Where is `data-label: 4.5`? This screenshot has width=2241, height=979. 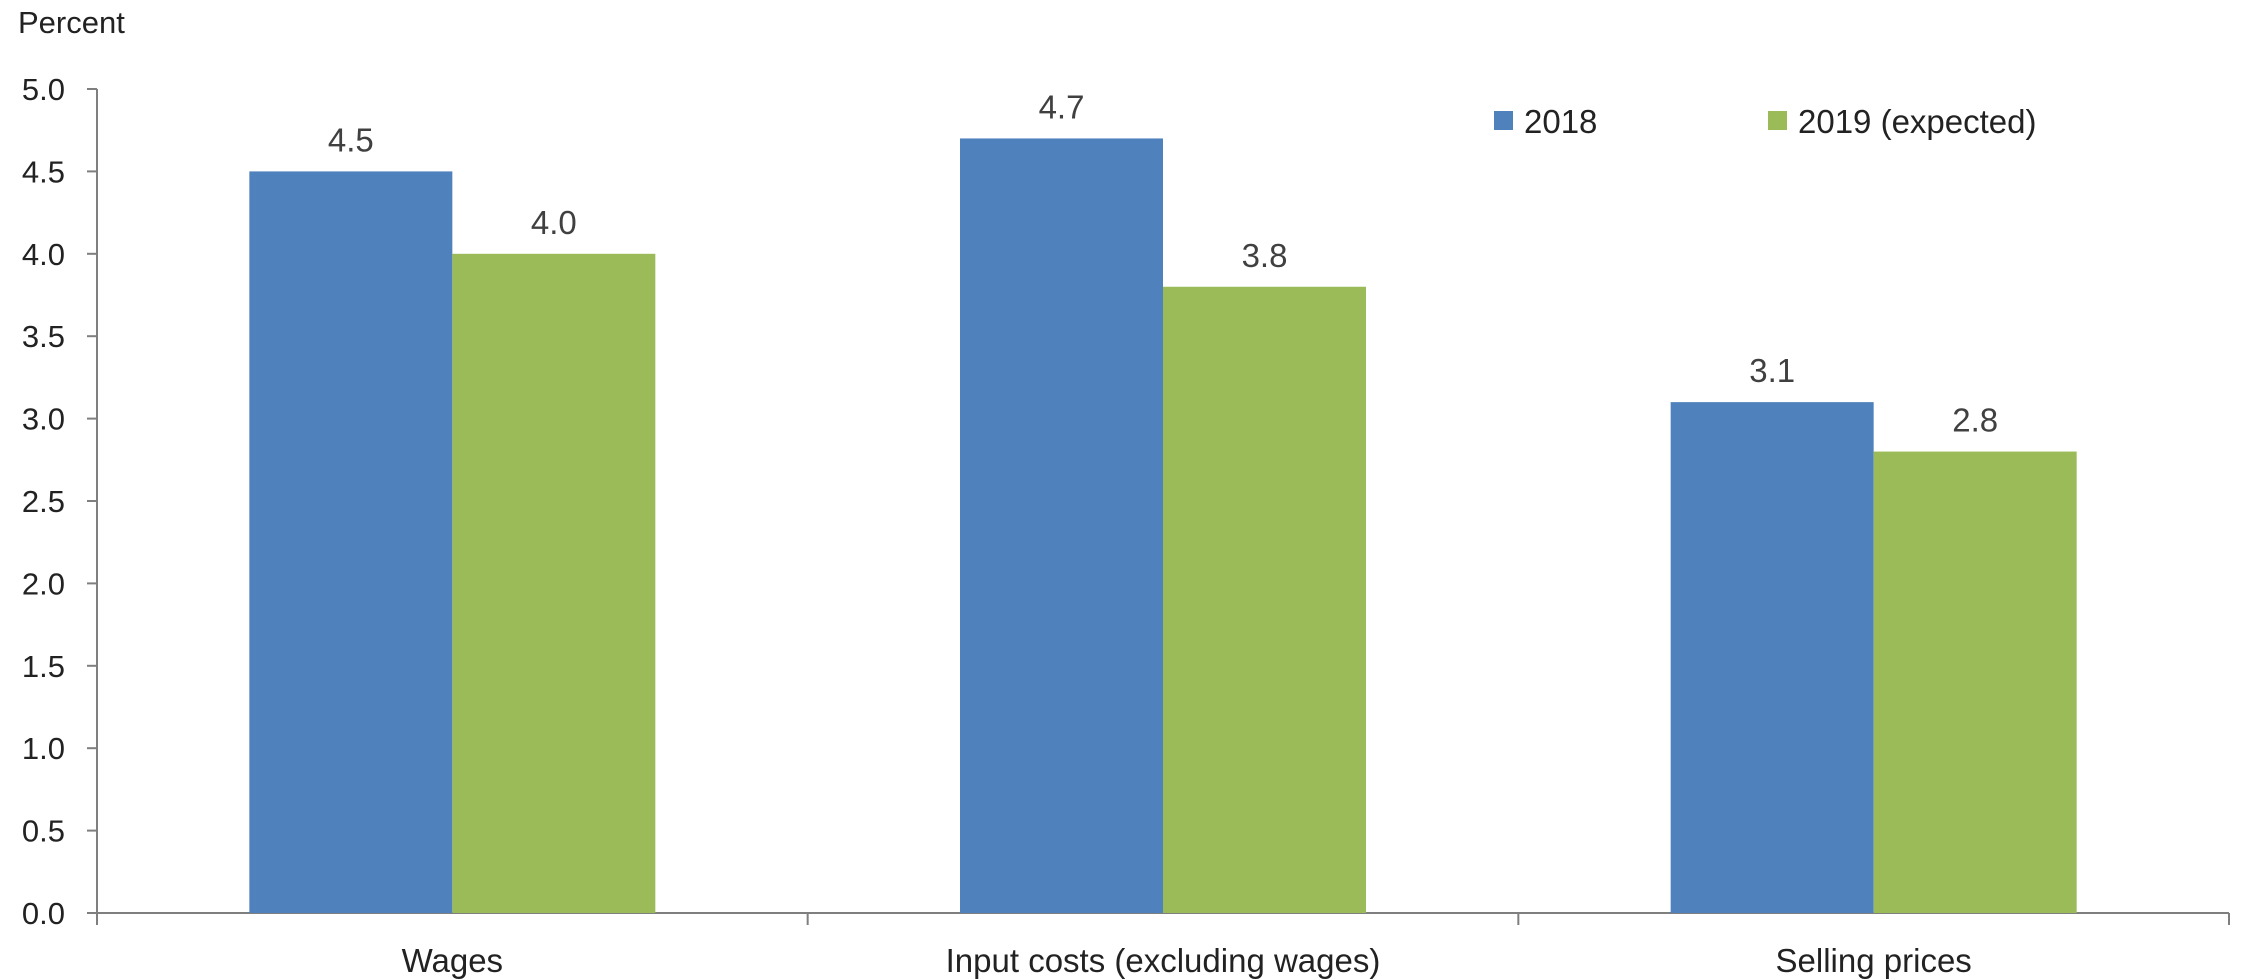
data-label: 4.5 is located at coordinates (351, 139).